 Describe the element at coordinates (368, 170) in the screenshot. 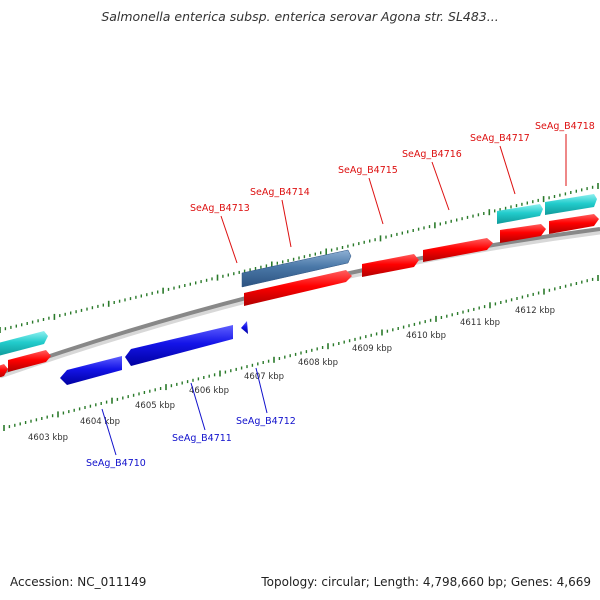

I see `gene-label-seag-b4715: SeAg_B4715` at that location.